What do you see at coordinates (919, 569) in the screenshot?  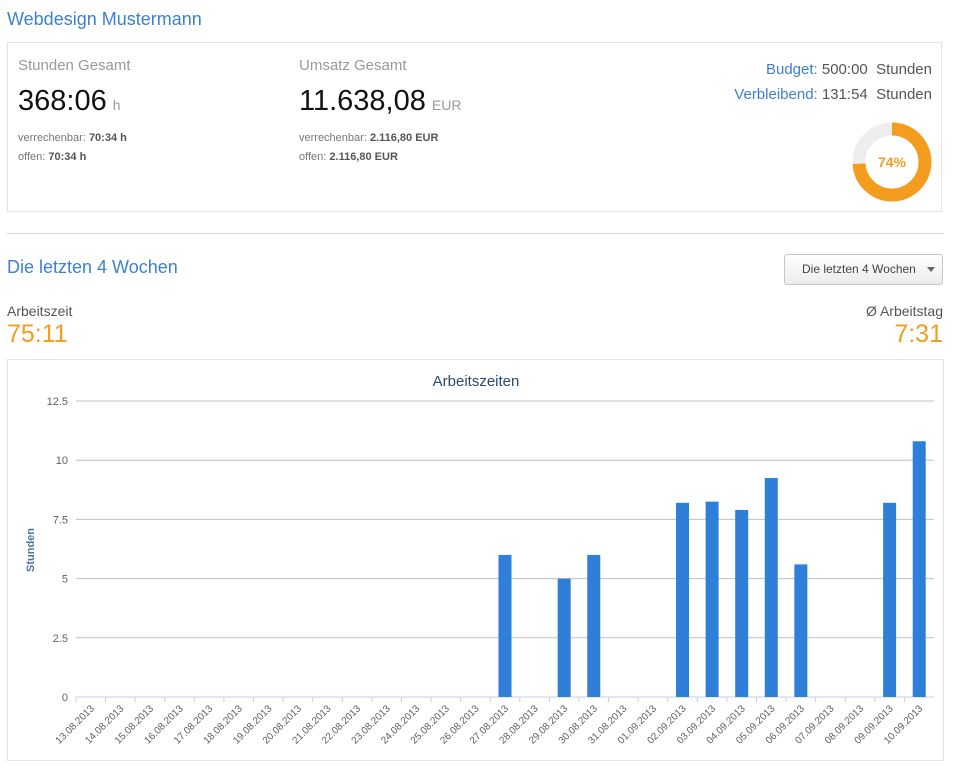 I see `bar-10.09.2013` at bounding box center [919, 569].